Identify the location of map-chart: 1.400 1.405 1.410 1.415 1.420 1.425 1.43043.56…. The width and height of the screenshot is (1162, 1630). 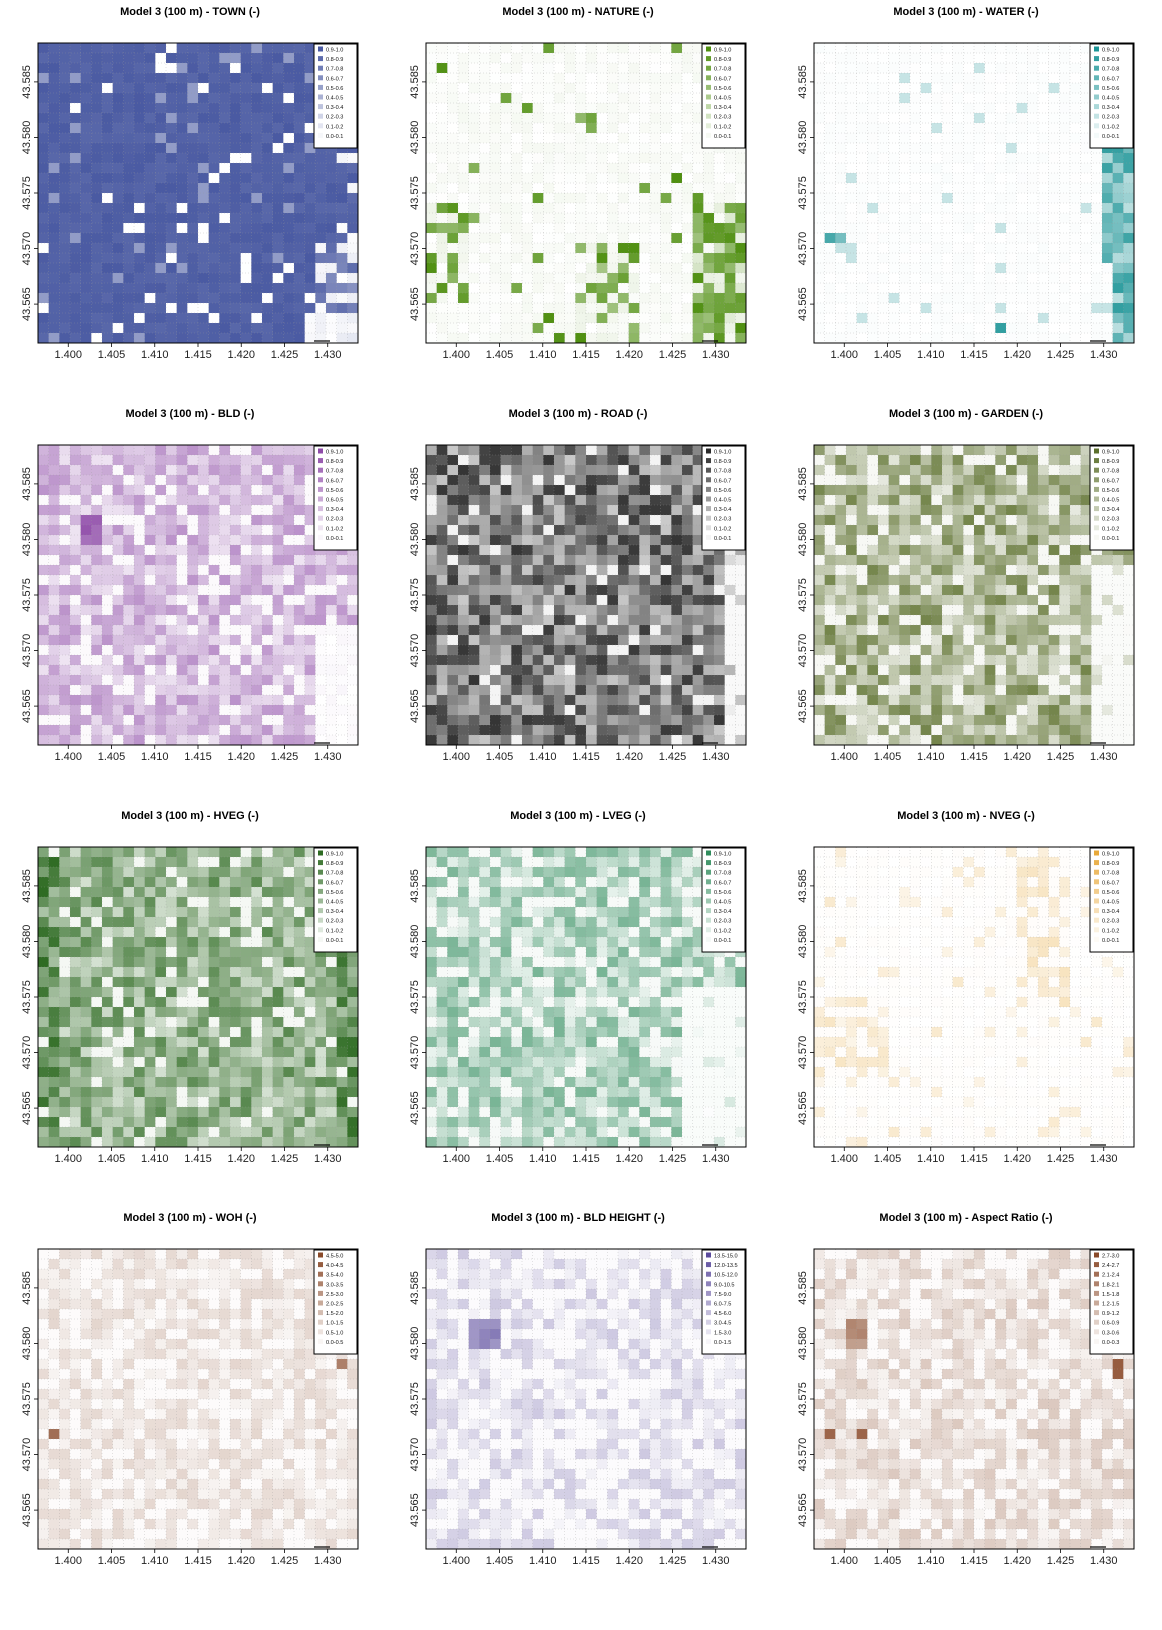
(966, 201).